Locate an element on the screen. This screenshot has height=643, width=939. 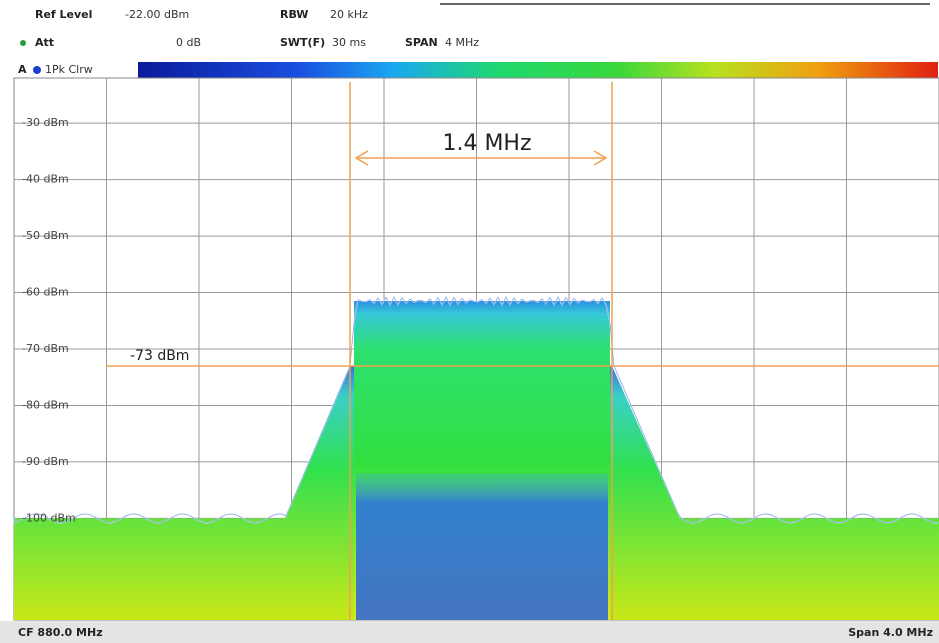
setting-label: Ref Level is located at coordinates (63, 14).